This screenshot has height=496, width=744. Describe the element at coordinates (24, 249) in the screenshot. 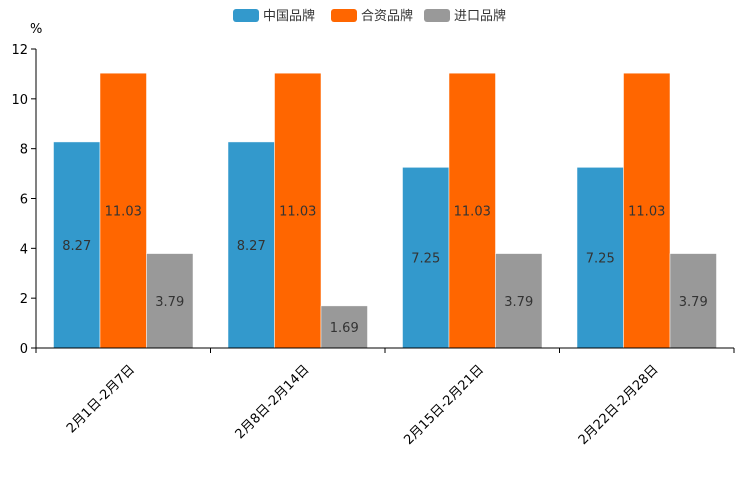

I see `y-tick-label: 4` at that location.